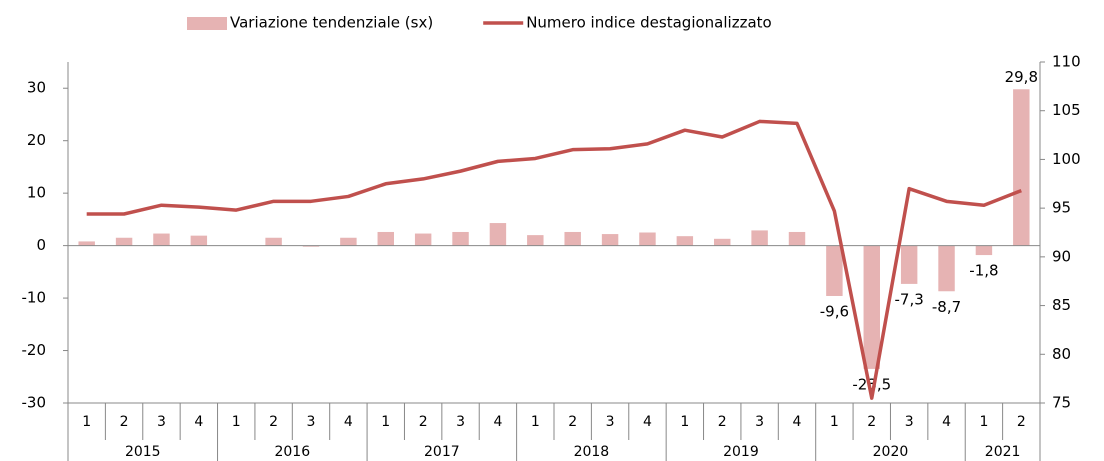 This screenshot has height=461, width=1104. I want to click on x-group-label: 2016, so click(292, 452).